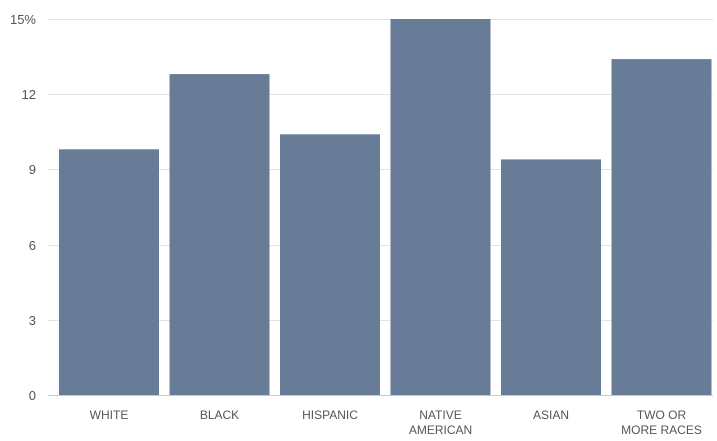 Image resolution: width=717 pixels, height=441 pixels. I want to click on x-tick-label-line: TWO OR, so click(662, 415).